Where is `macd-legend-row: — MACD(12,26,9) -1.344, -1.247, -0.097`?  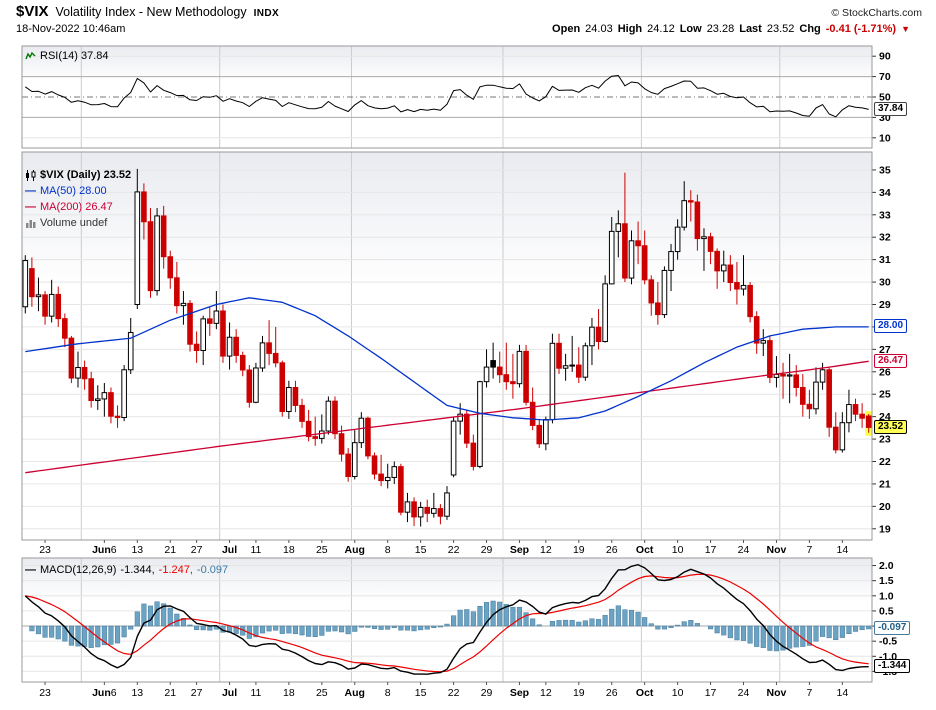
macd-legend-row: — MACD(12,26,9) -1.344, -1.247, -0.097 is located at coordinates (126, 570).